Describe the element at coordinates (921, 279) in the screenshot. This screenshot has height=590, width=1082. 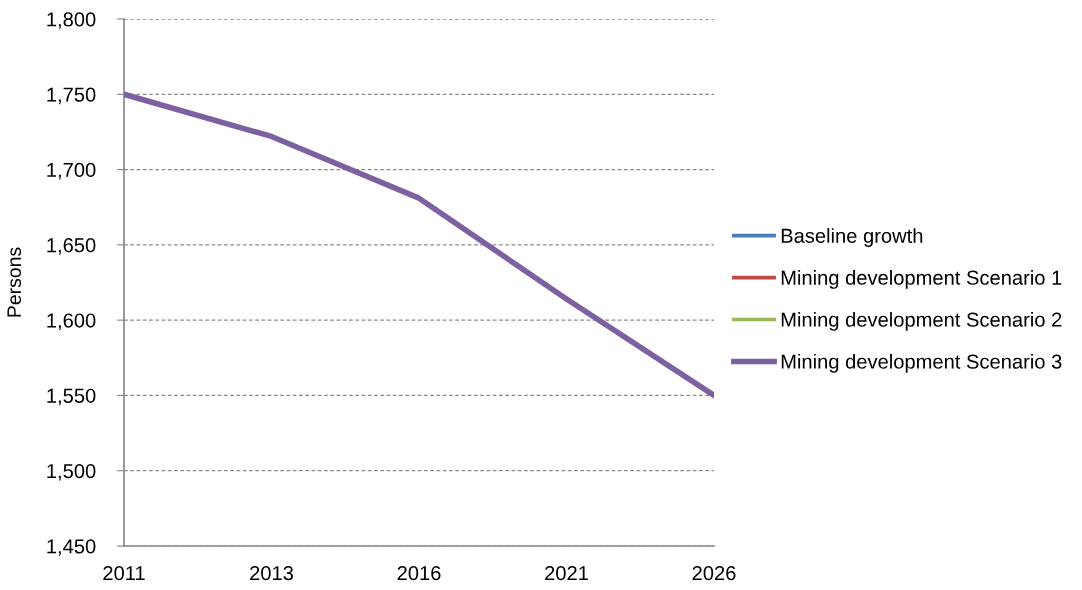
I see `legend-label: Mining development Scenario 1` at that location.